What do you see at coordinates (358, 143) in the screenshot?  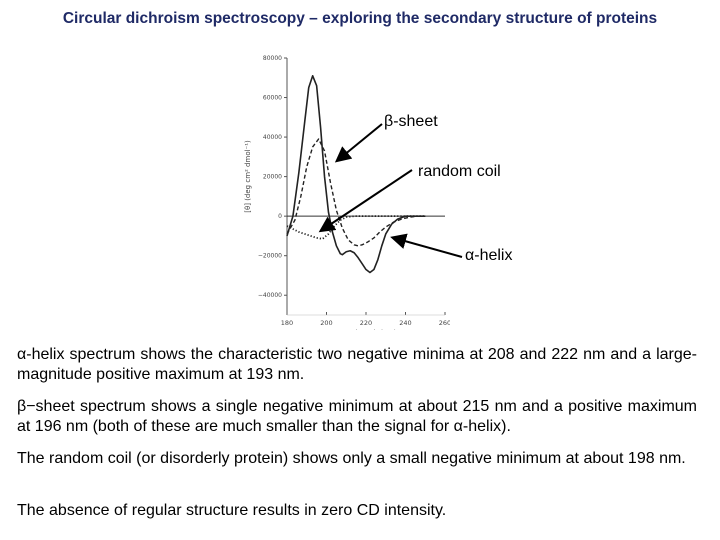 I see `beta-sheet-arrow` at bounding box center [358, 143].